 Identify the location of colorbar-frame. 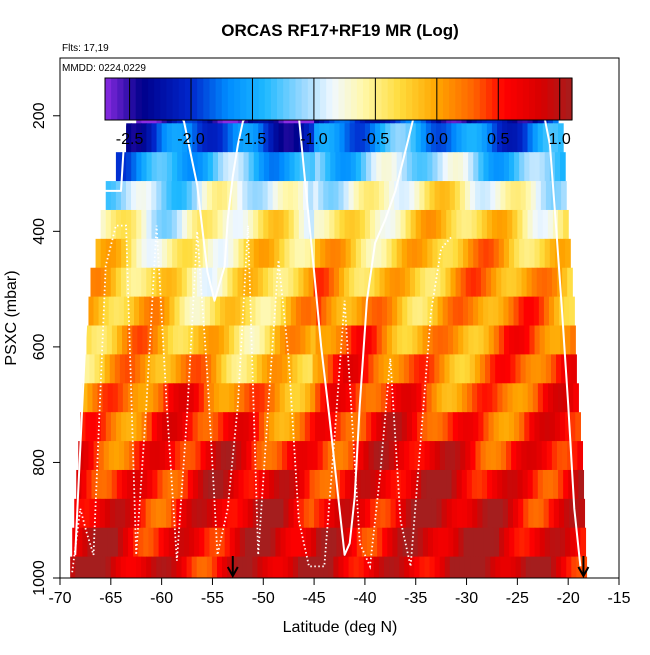
(338, 99).